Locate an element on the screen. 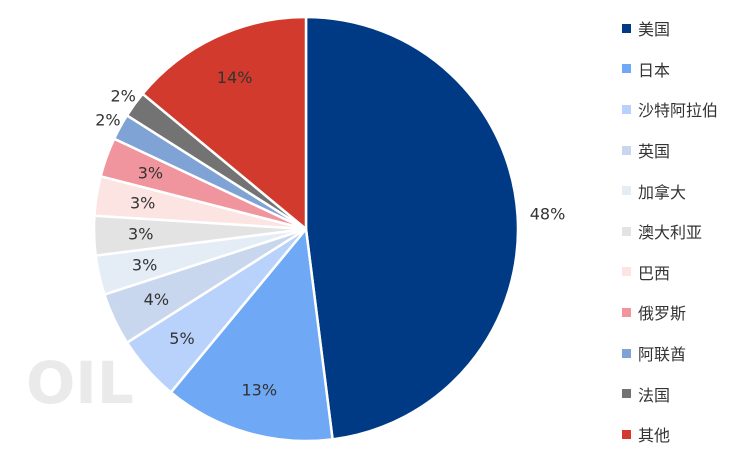 The width and height of the screenshot is (750, 450). legend-item: 澳大利亚 is located at coordinates (682, 231).